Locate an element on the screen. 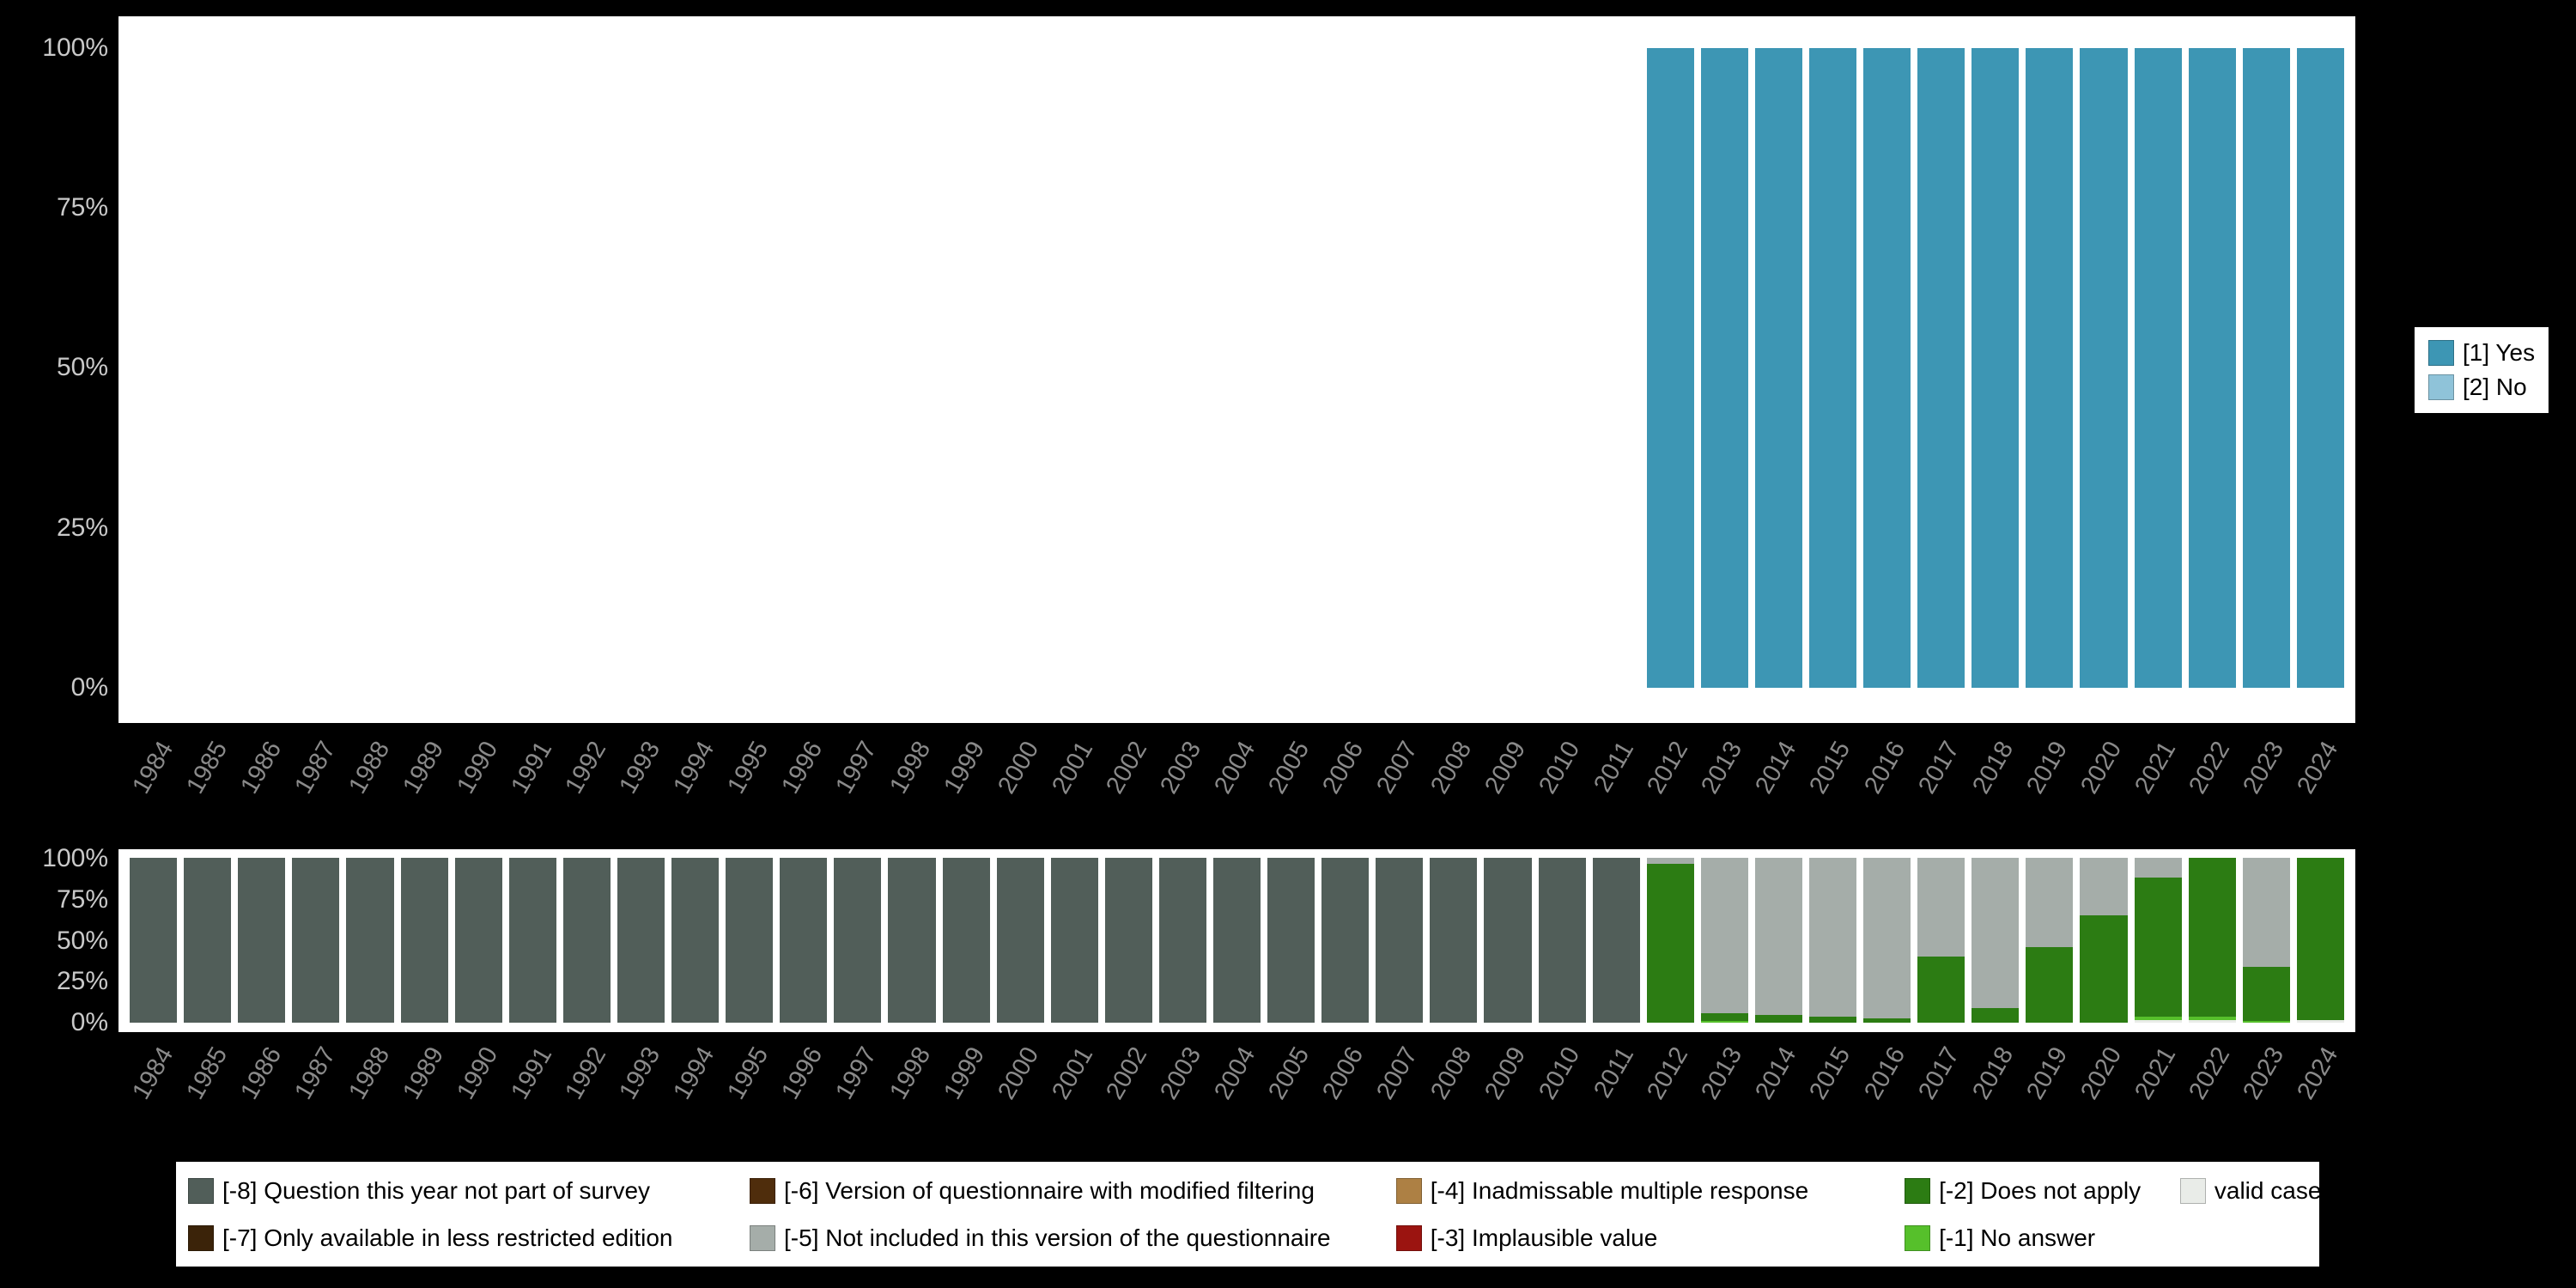  x-tick-label: 2010 is located at coordinates (1560, 768).